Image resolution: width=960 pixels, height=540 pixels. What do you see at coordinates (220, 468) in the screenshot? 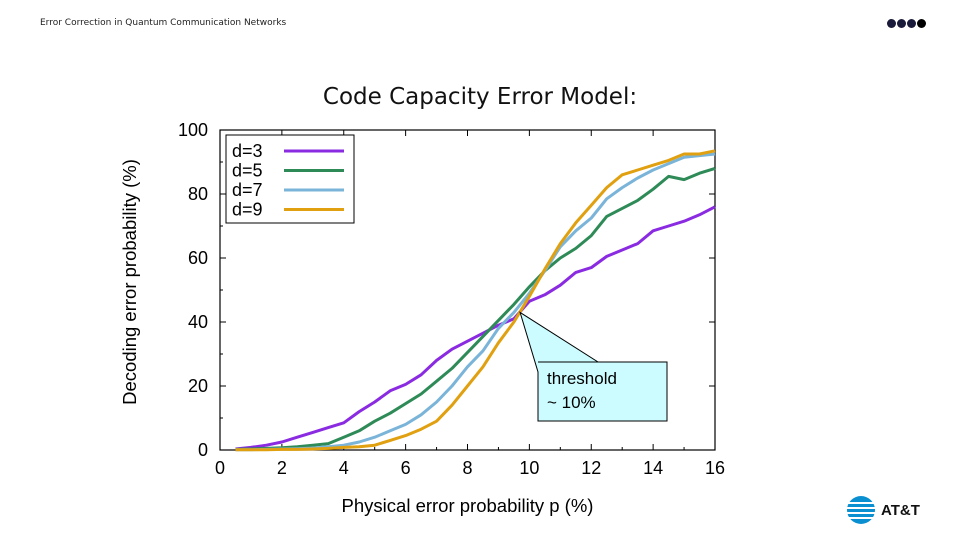
I see `x-tick-label: 0` at bounding box center [220, 468].